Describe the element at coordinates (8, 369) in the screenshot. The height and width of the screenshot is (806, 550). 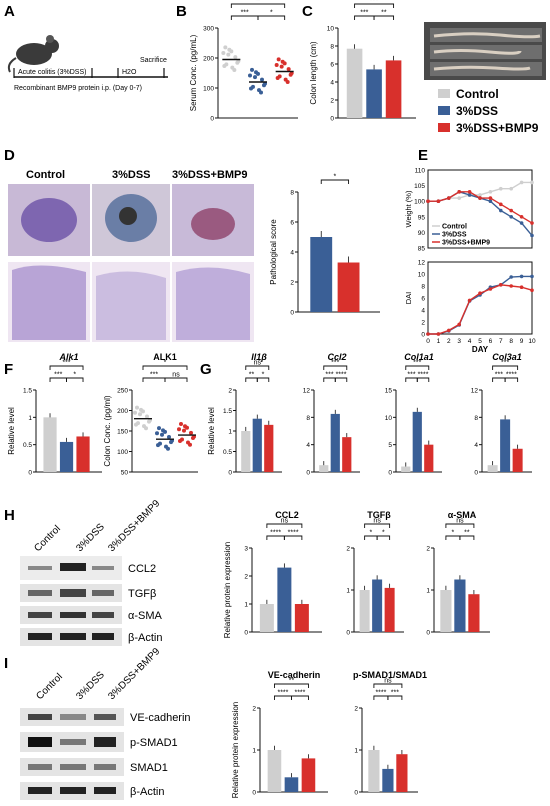
I see `panel-letter-f: F` at that location.